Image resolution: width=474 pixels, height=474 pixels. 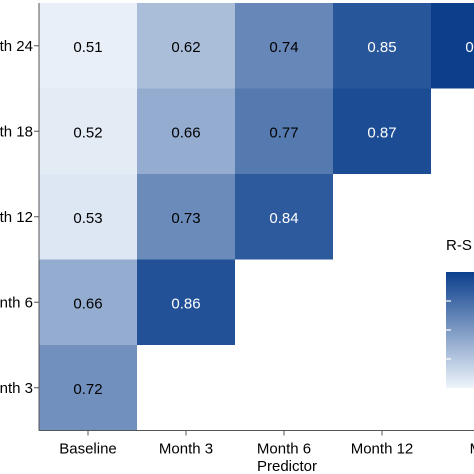 I want to click on cell-value-label: 0.74, so click(x=283, y=47).